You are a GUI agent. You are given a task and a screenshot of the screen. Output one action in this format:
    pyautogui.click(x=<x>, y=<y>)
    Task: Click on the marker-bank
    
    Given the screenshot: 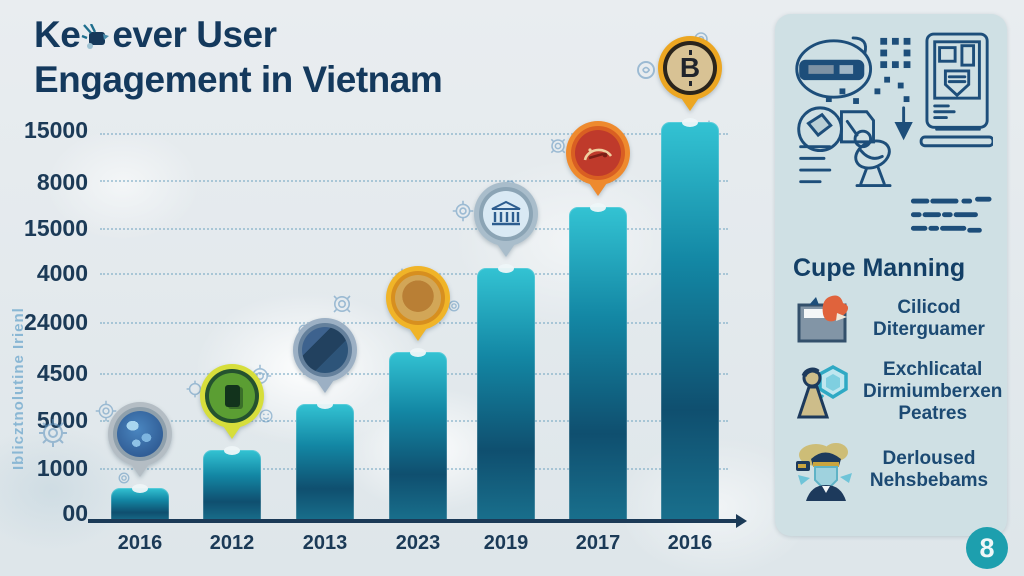 What is the action you would take?
    pyautogui.click(x=506, y=225)
    